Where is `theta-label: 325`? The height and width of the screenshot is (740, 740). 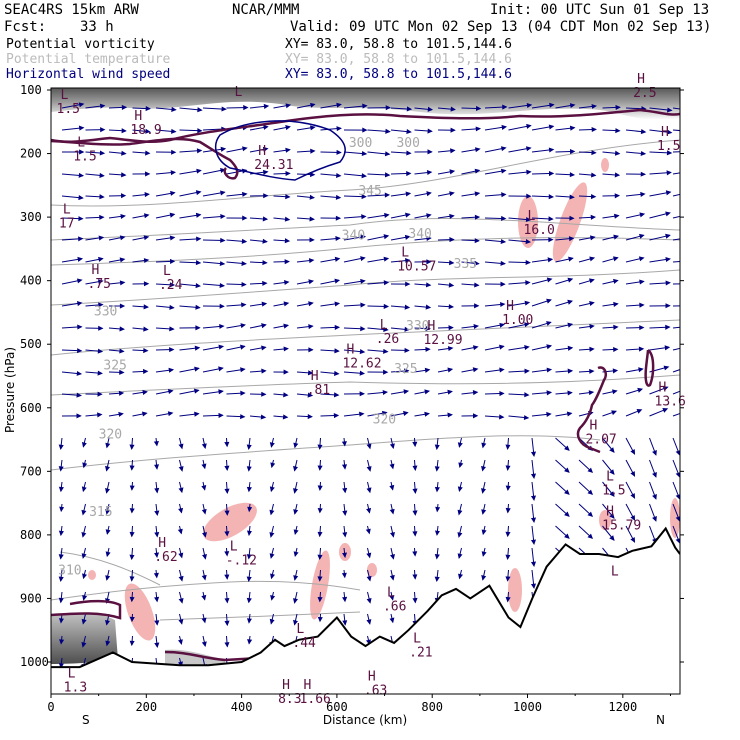 theta-label: 325 is located at coordinates (114, 366).